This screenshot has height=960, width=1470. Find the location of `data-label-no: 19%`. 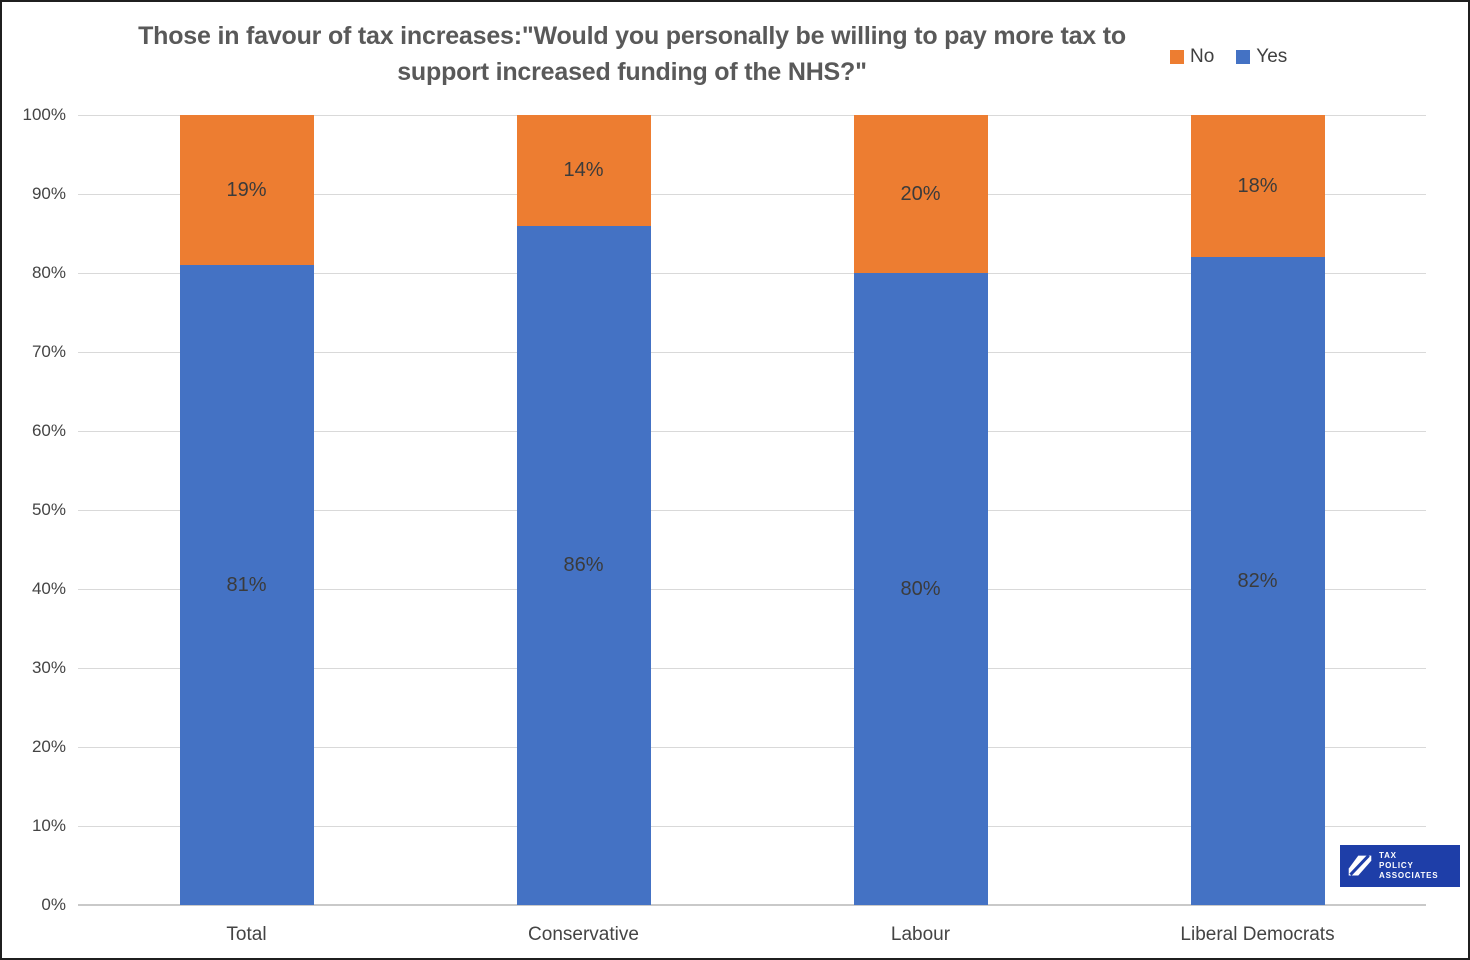

data-label-no: 19% is located at coordinates (246, 190).